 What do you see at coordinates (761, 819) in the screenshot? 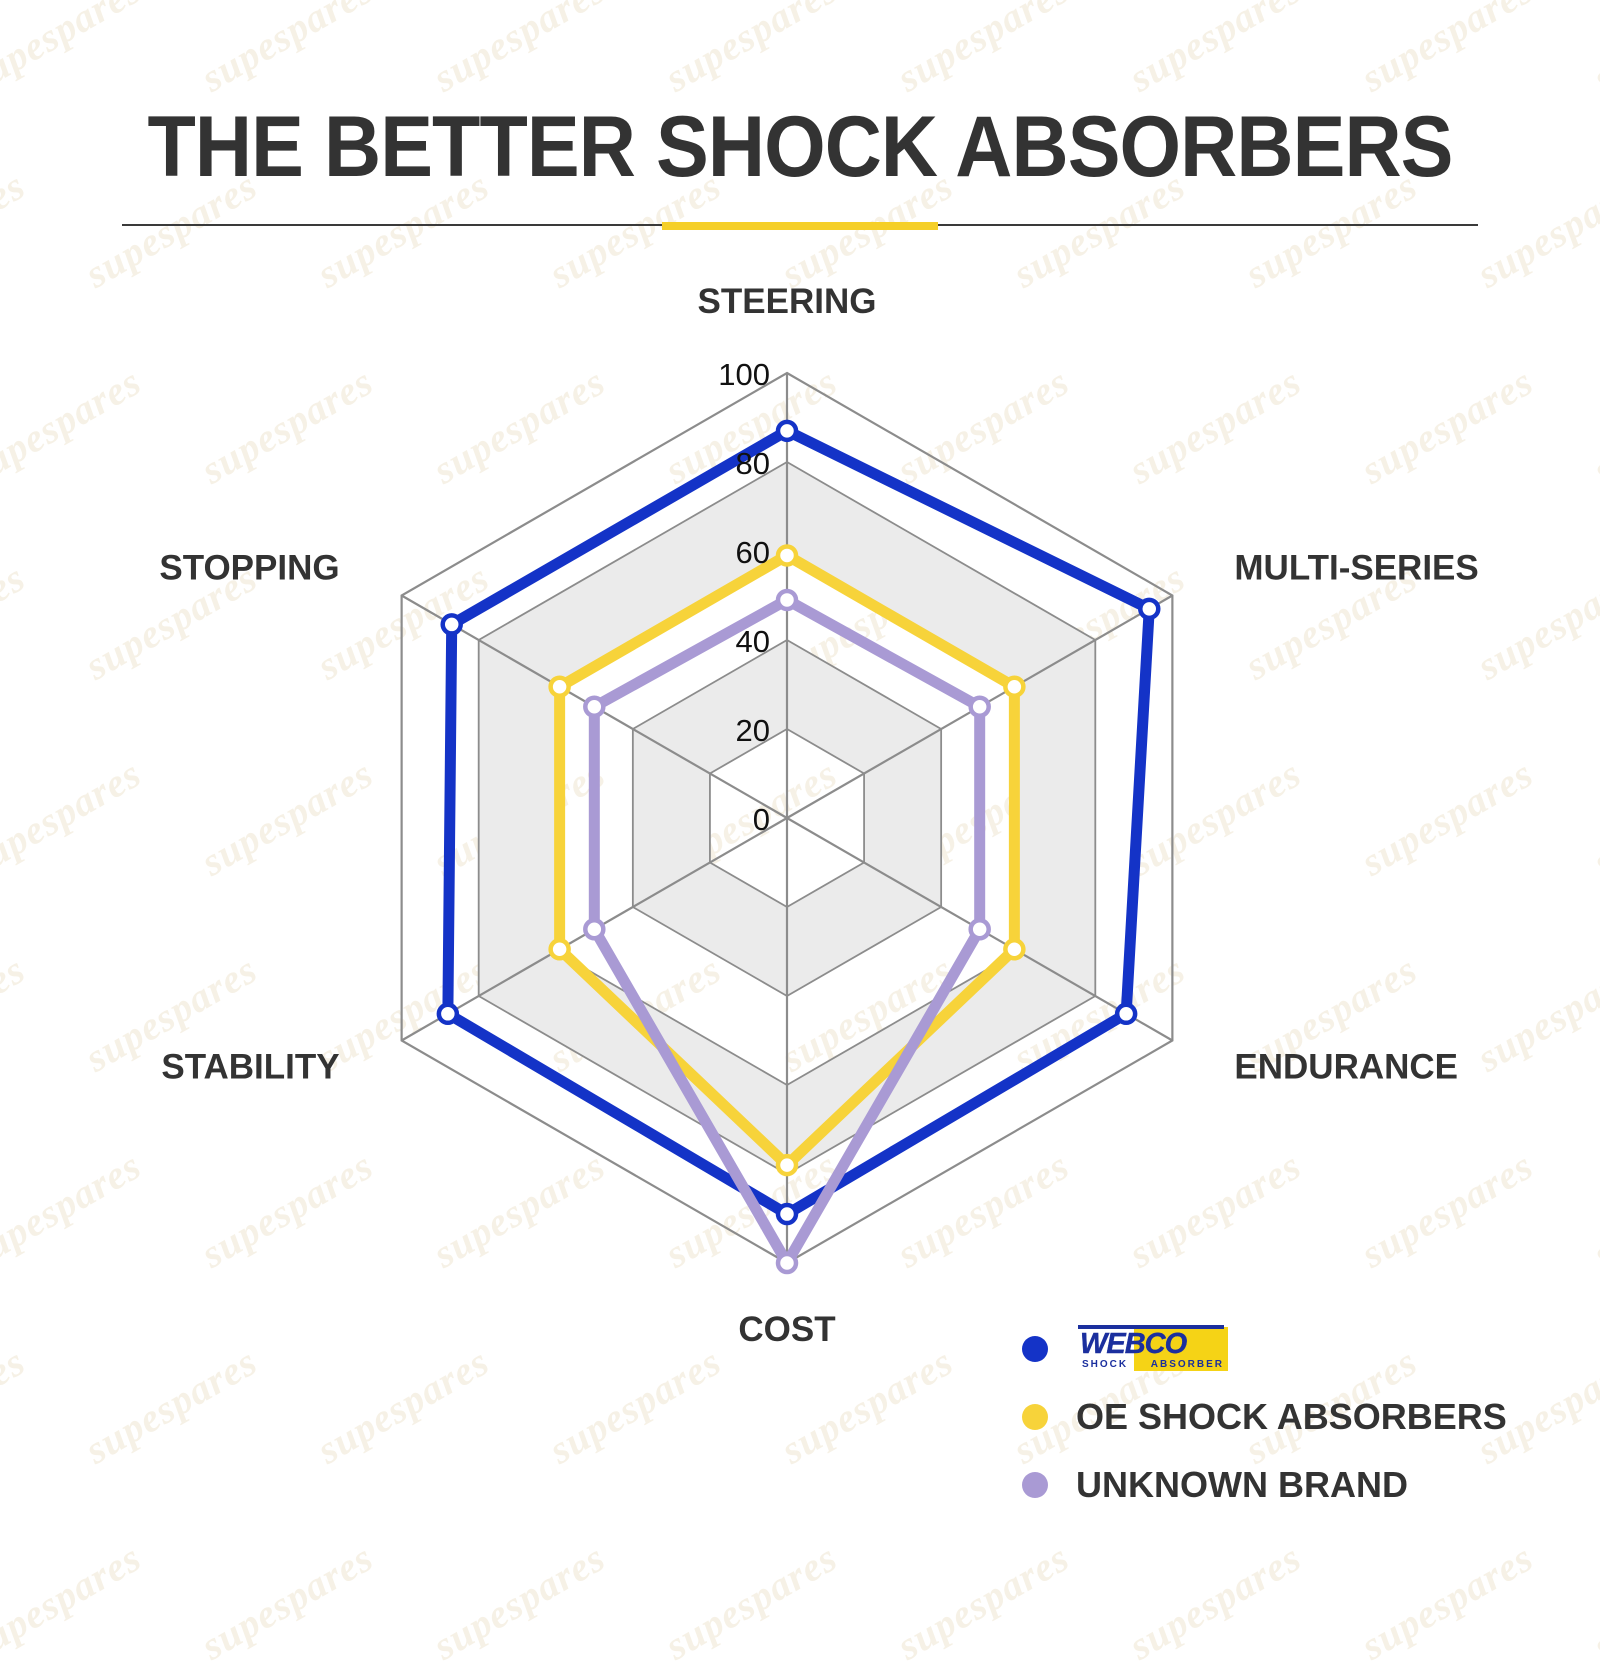
I see `radar-tick-label: 0` at bounding box center [761, 819].